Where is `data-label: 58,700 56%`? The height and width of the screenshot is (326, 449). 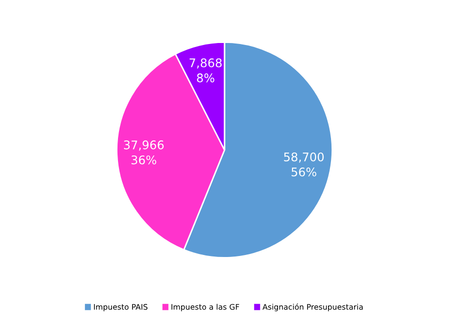 data-label: 58,700 56% is located at coordinates (304, 164).